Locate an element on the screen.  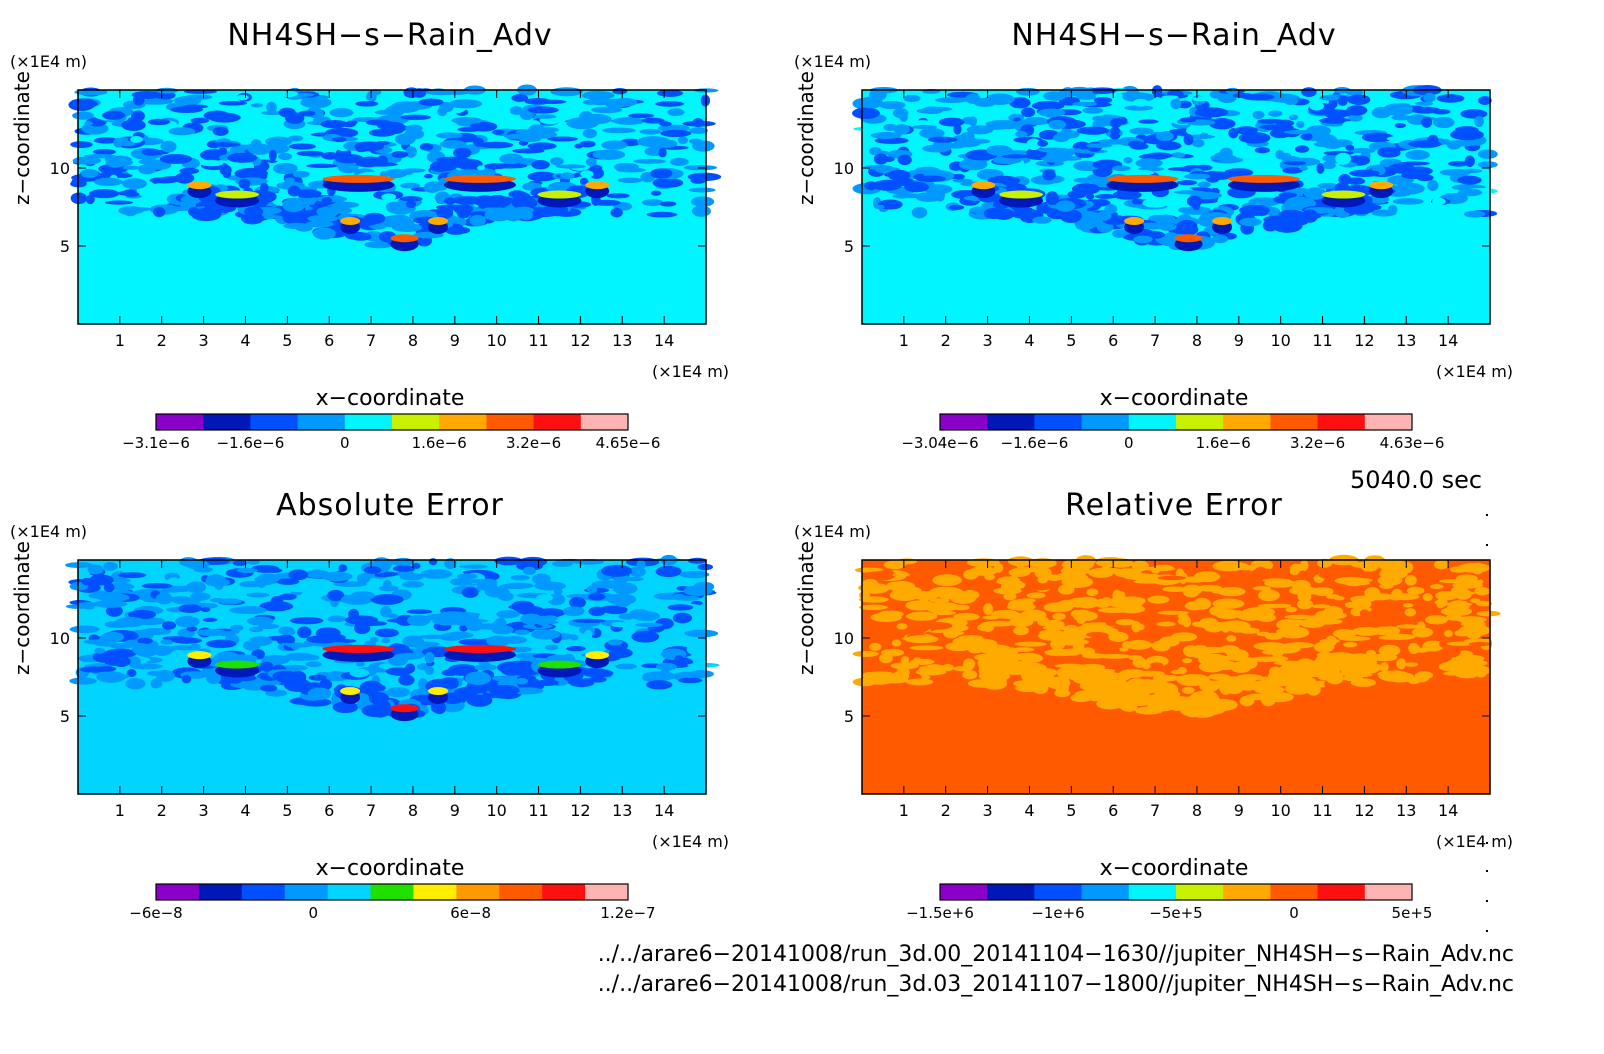
x-unit-label: (×1E4 m) is located at coordinates (691, 371).